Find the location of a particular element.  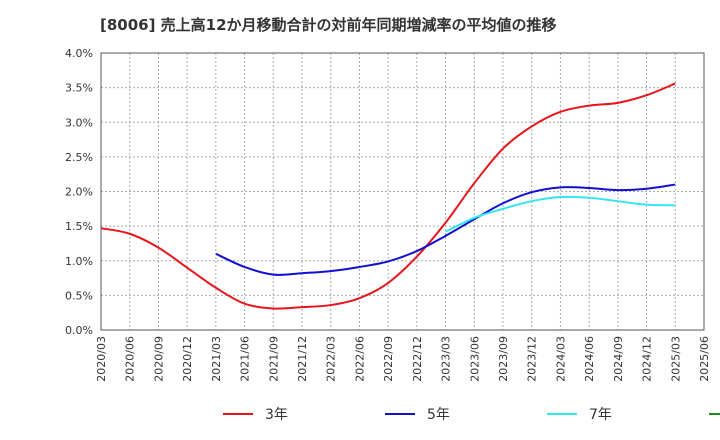

y-tick-label: 2.0% is located at coordinates (79, 192).